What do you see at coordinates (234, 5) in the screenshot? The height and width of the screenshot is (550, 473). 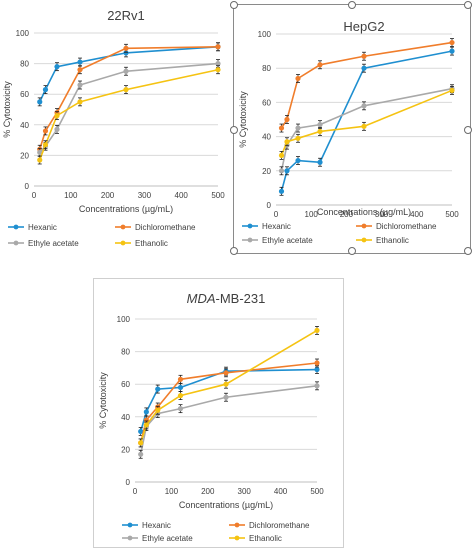 I see `resize-handle-top-left` at bounding box center [234, 5].